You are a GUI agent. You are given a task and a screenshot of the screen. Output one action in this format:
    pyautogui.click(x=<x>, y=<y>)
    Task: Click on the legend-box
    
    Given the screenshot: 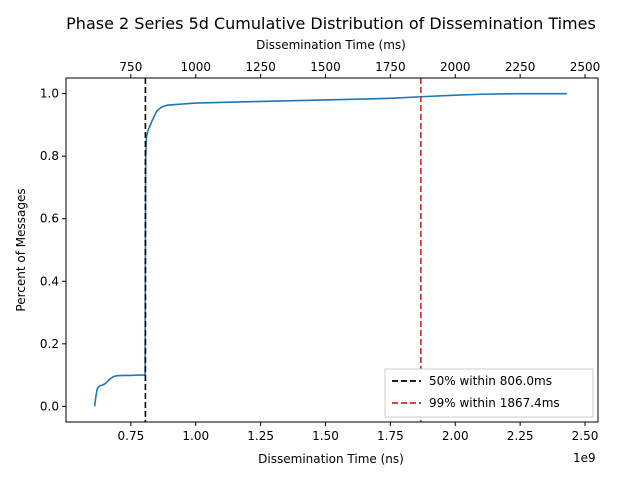 What is the action you would take?
    pyautogui.click(x=489, y=393)
    